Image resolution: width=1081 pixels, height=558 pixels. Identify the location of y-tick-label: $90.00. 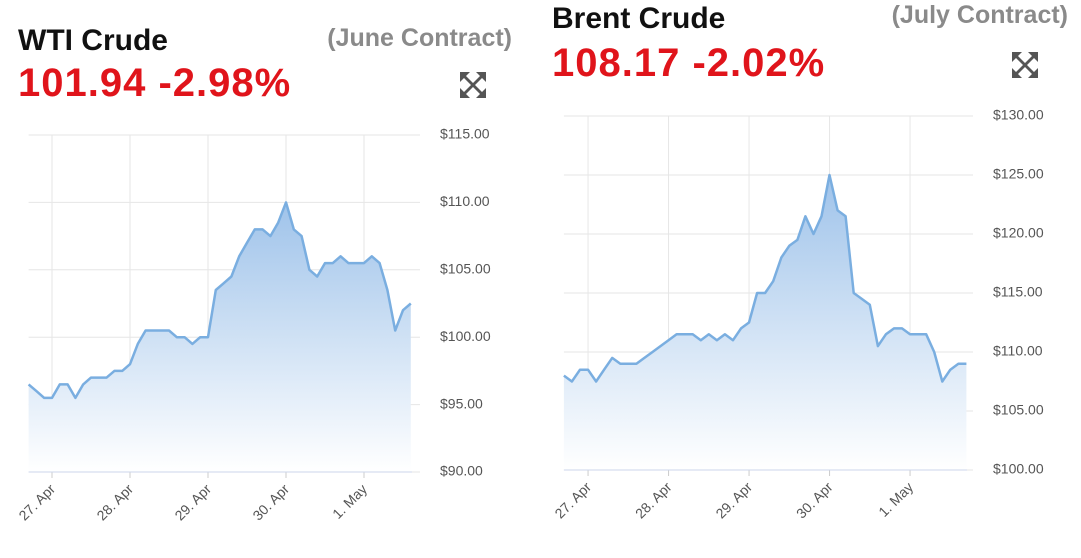
(461, 471).